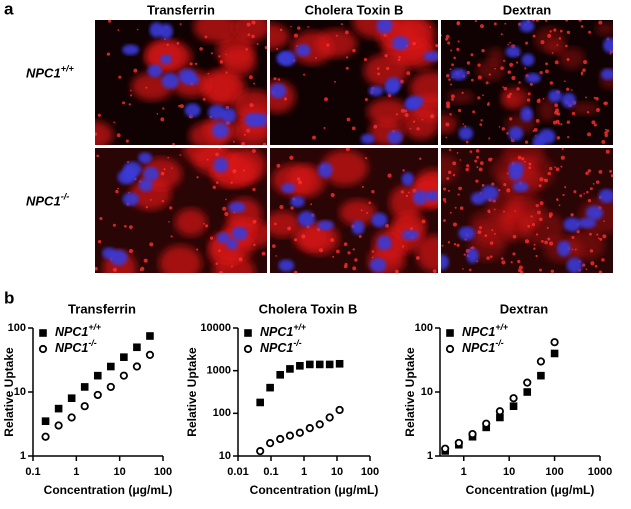 The image size is (631, 509). Describe the element at coordinates (192, 392) in the screenshot. I see `y-axis-label: Relative Uptake` at that location.